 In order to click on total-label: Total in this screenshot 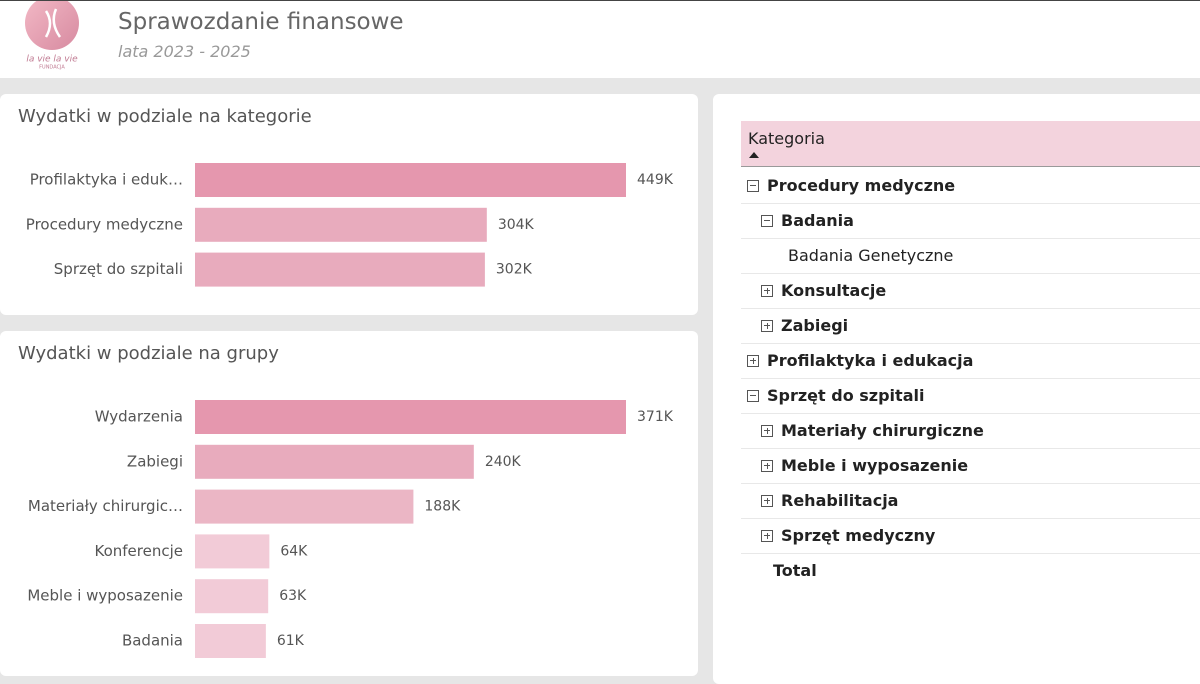, I will do `click(795, 570)`.